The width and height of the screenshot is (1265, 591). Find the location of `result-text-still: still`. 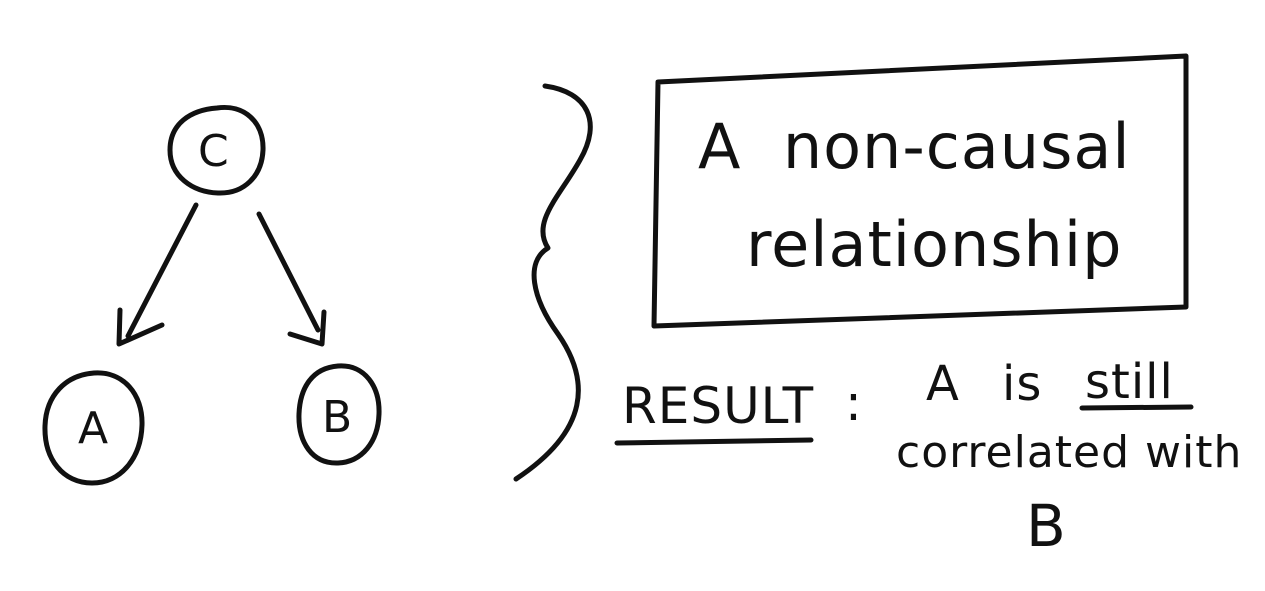

result-text-still: still is located at coordinates (1129, 382).